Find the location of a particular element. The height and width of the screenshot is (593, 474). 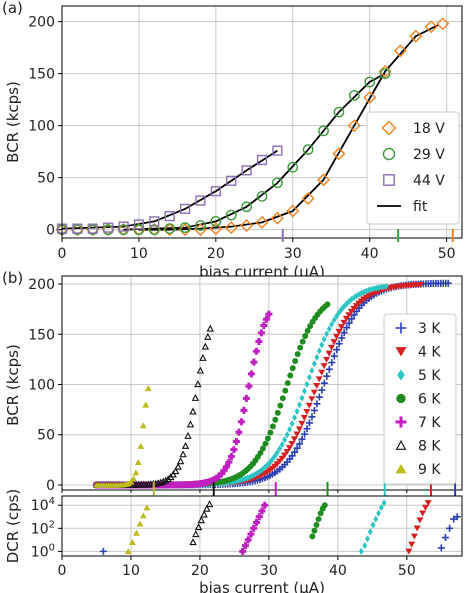

x-tick-label: 20 is located at coordinates (200, 571).